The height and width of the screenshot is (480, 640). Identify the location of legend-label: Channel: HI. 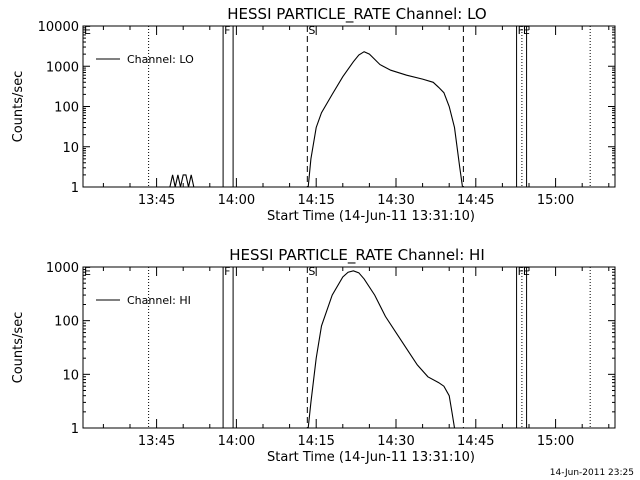
(159, 300).